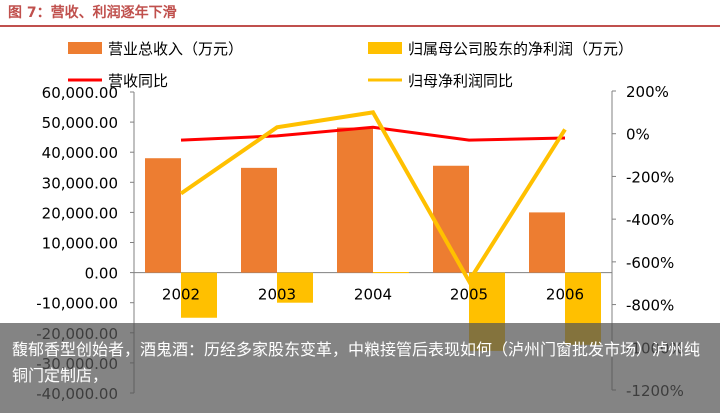 The width and height of the screenshot is (720, 413). What do you see at coordinates (520, 49) in the screenshot?
I see `legend-label: 归属母公司股东的净利润（万元）` at bounding box center [520, 49].